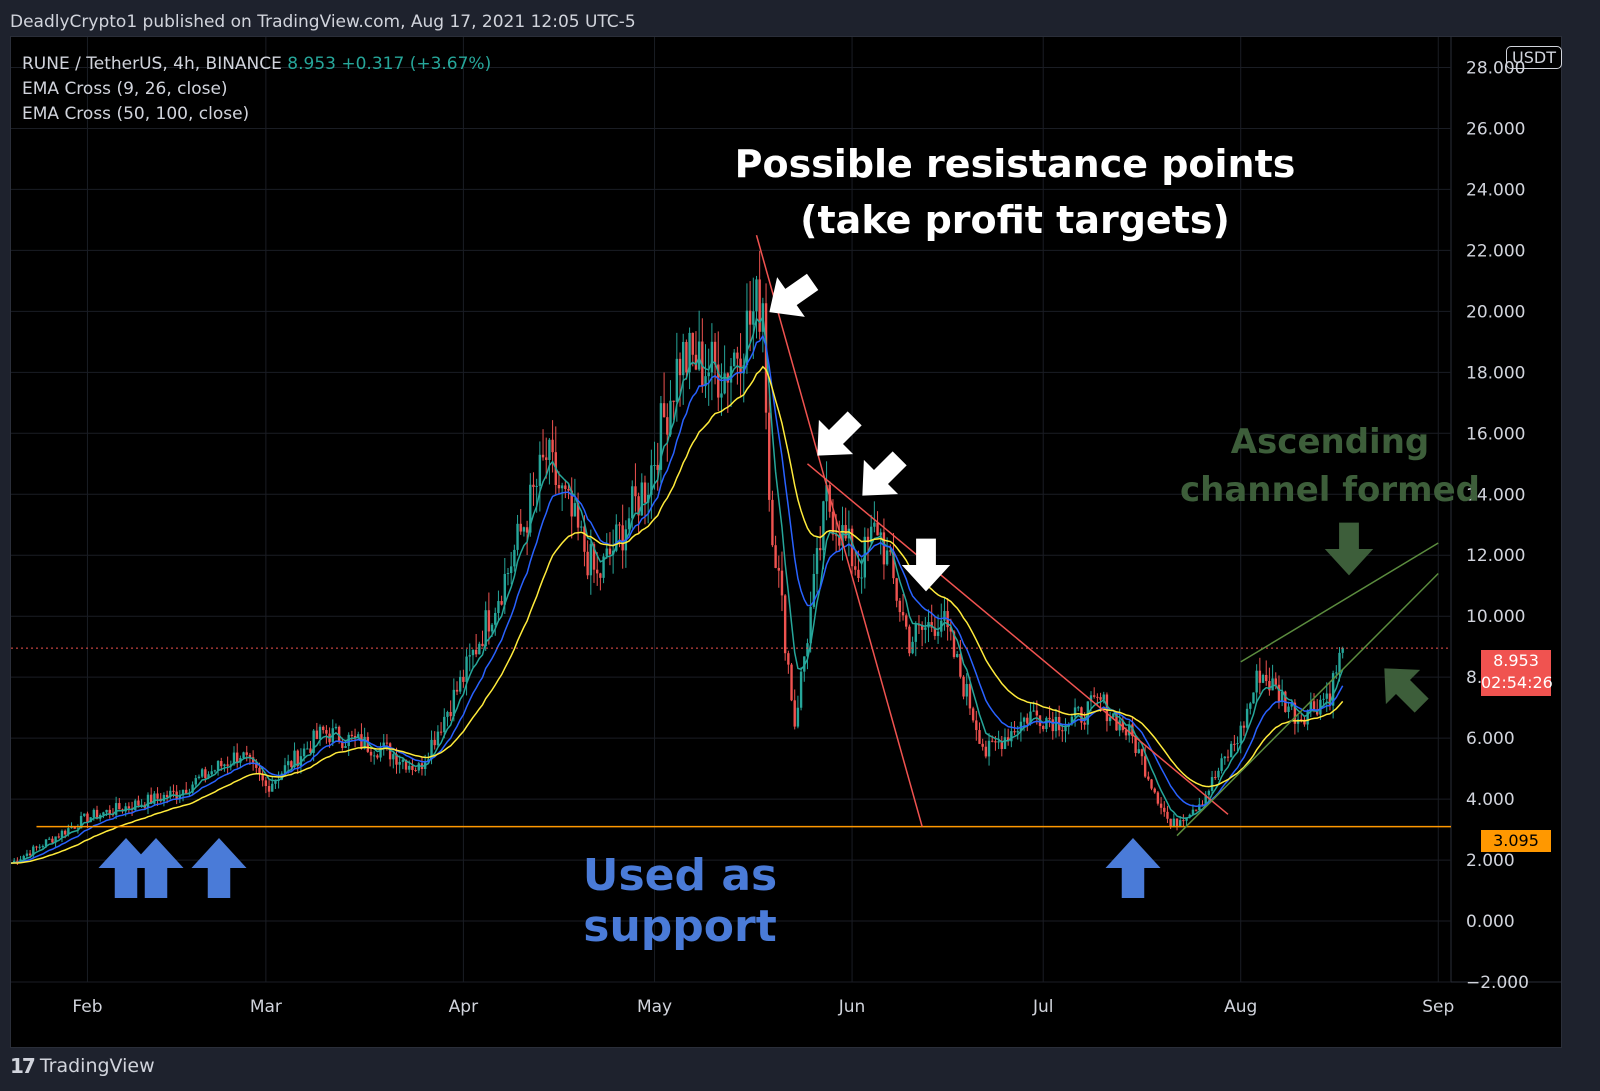 This screenshot has height=1091, width=1600. Describe the element at coordinates (463, 1007) in the screenshot. I see `x-tick-label: Apr` at that location.